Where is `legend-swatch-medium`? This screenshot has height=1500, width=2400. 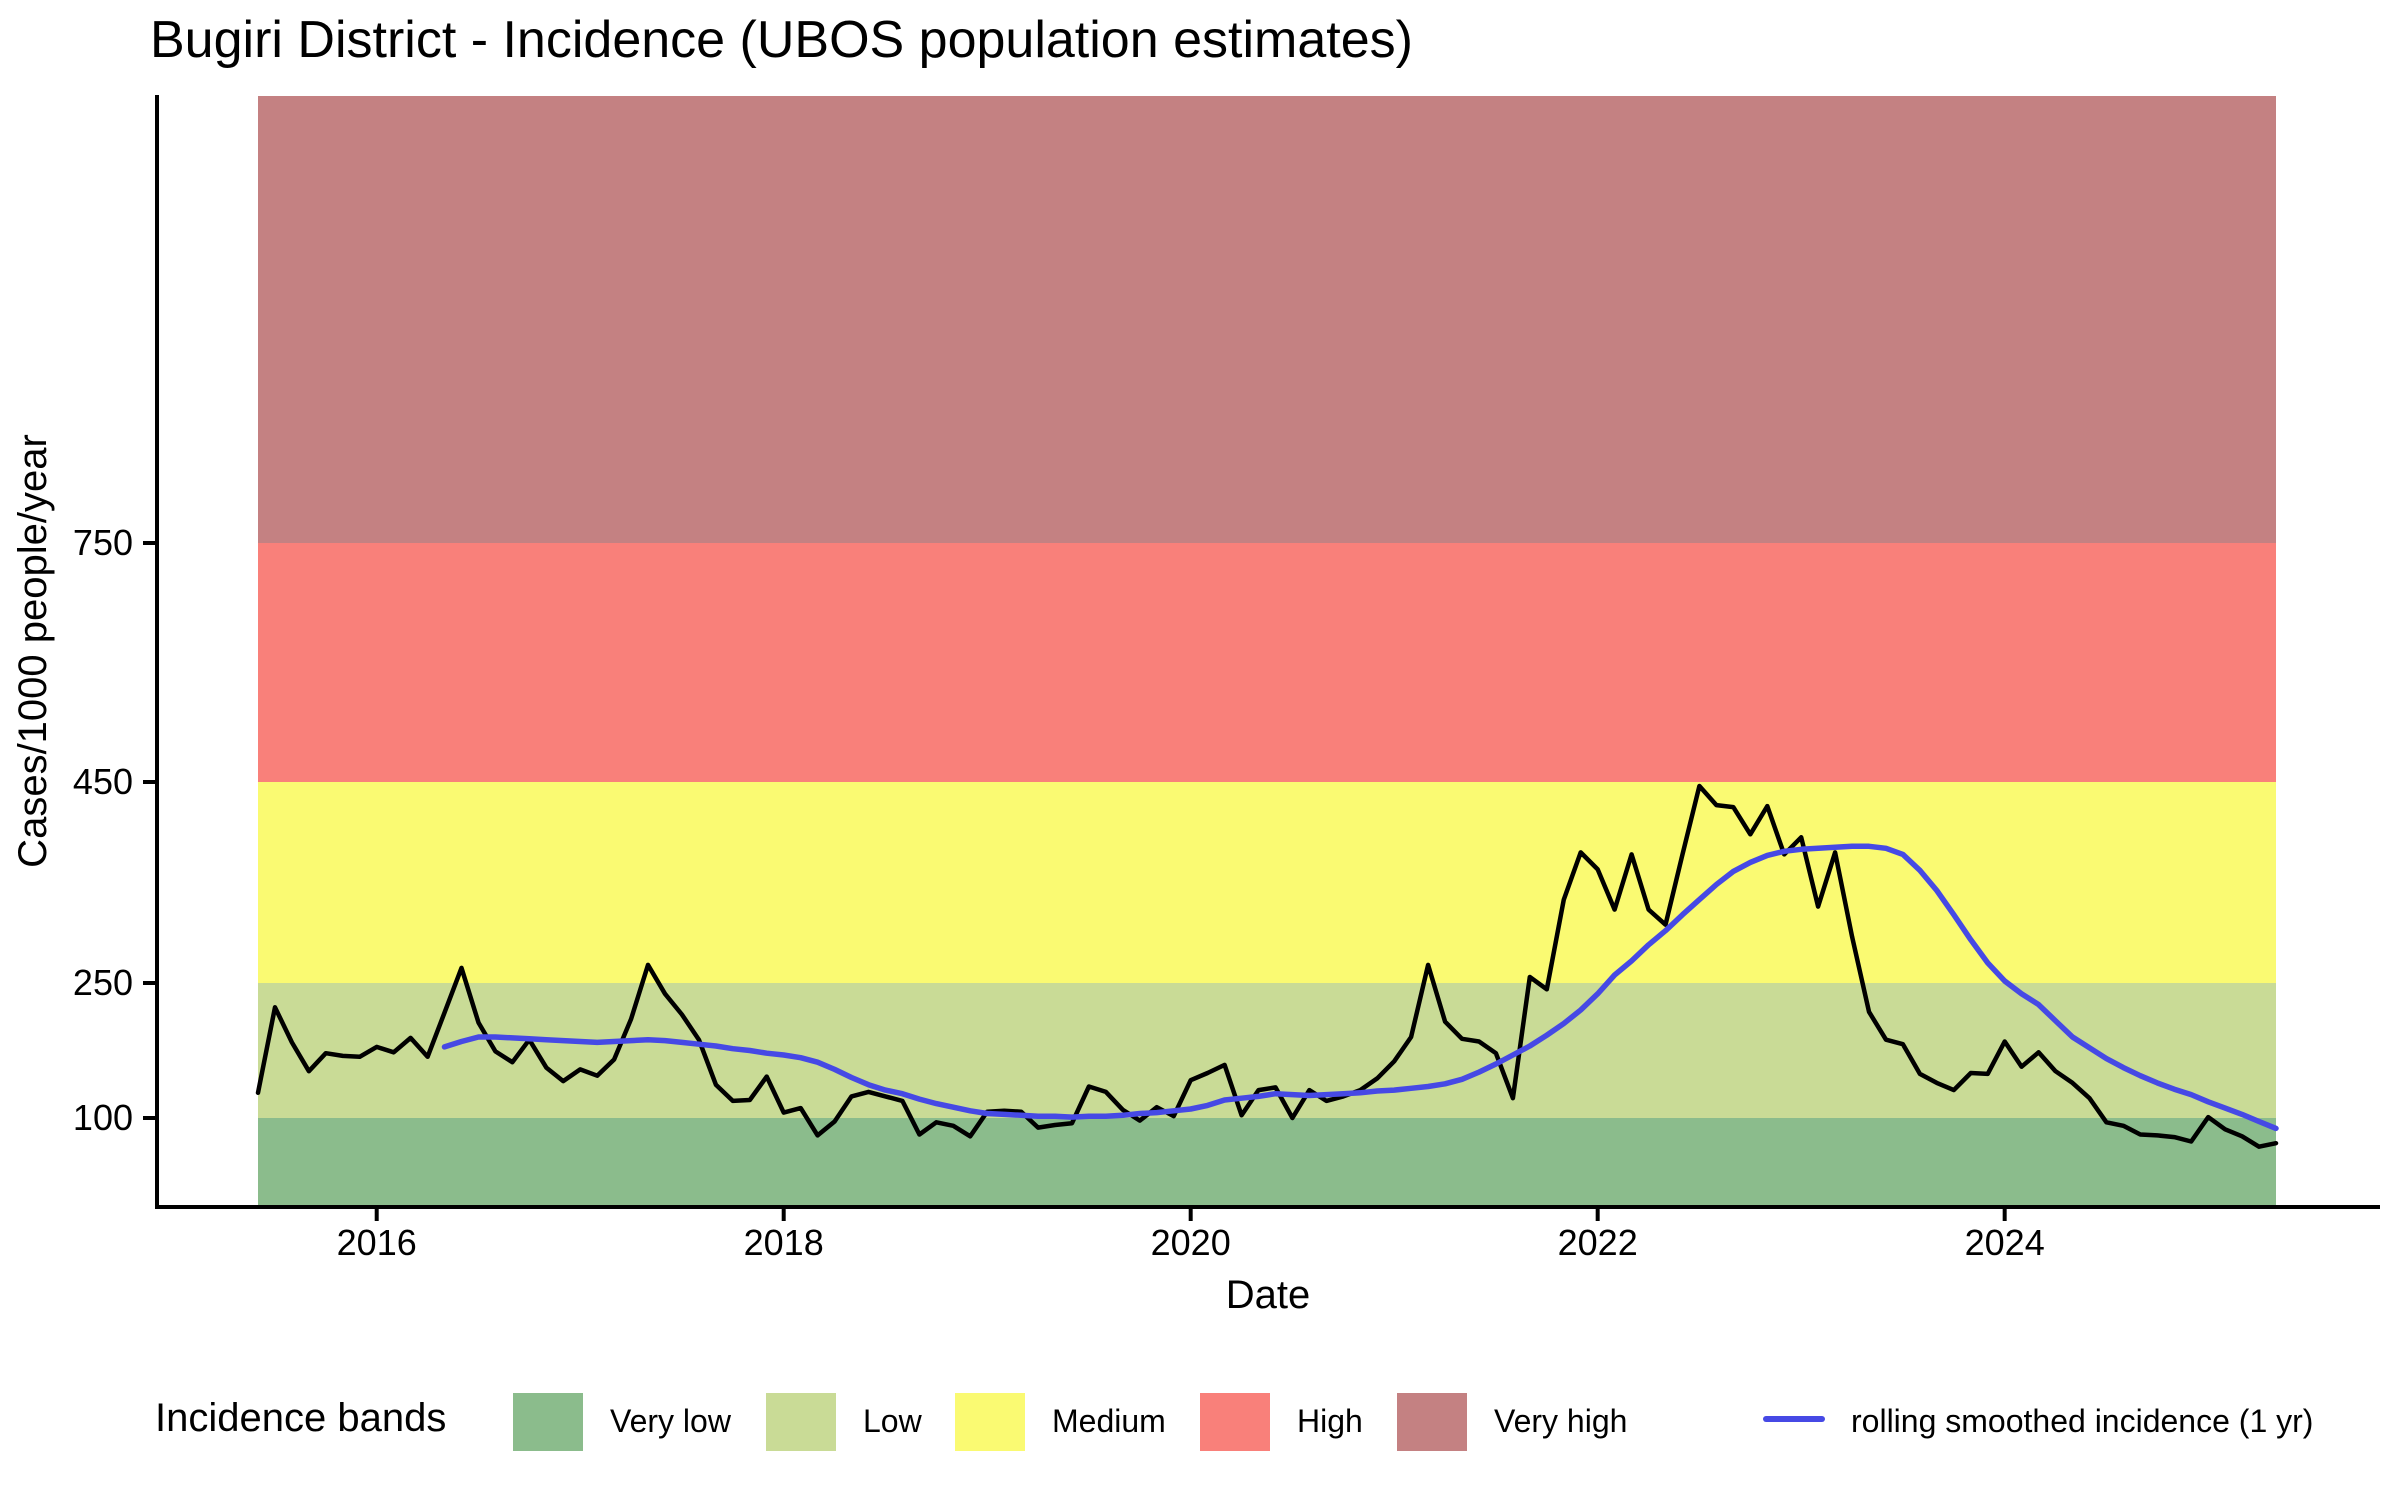
legend-swatch-medium is located at coordinates (990, 1422).